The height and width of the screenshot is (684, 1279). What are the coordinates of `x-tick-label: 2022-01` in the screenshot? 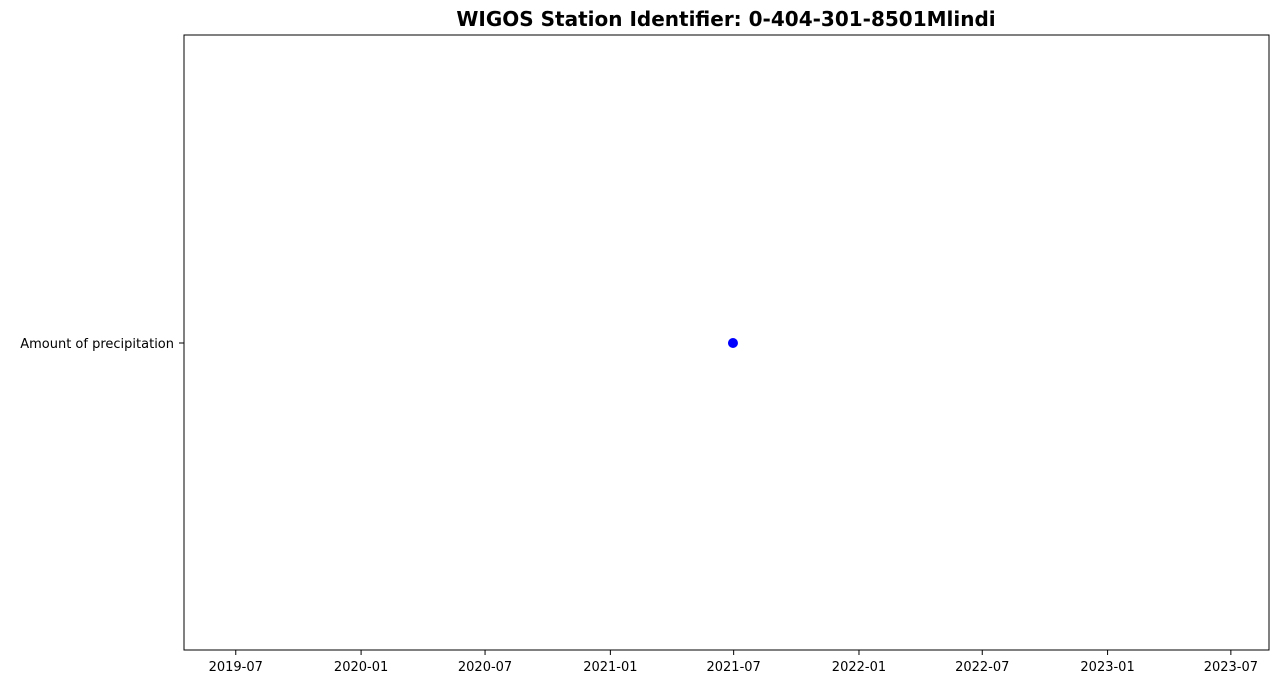 It's located at (859, 667).